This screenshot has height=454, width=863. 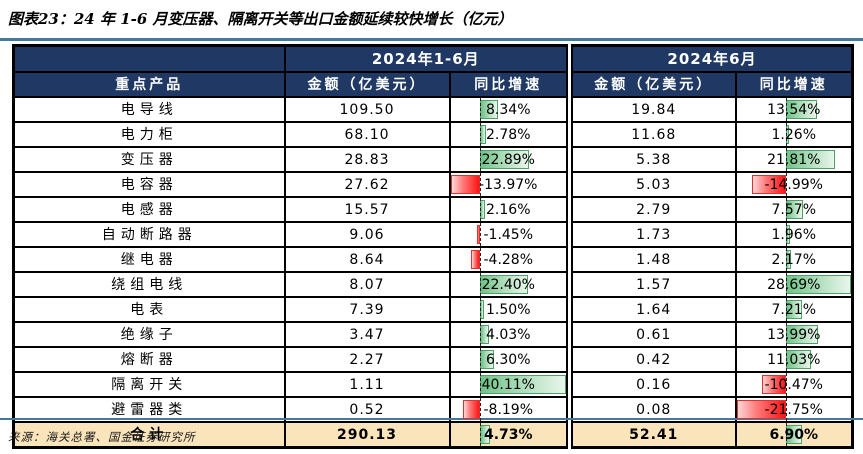 What do you see at coordinates (149, 58) in the screenshot?
I see `blank-header-cell` at bounding box center [149, 58].